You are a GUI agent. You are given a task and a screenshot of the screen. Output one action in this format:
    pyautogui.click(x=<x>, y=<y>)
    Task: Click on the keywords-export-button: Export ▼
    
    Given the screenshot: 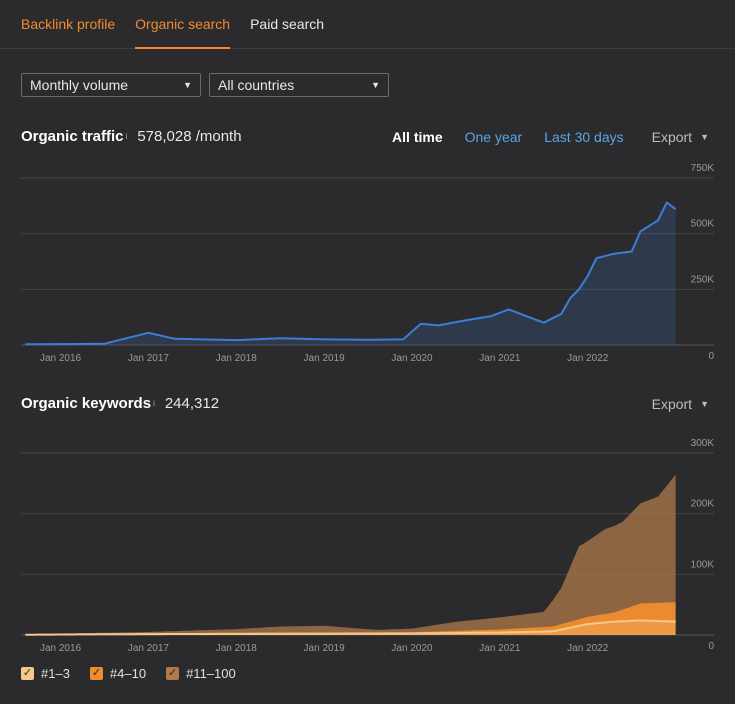 What is the action you would take?
    pyautogui.click(x=680, y=404)
    